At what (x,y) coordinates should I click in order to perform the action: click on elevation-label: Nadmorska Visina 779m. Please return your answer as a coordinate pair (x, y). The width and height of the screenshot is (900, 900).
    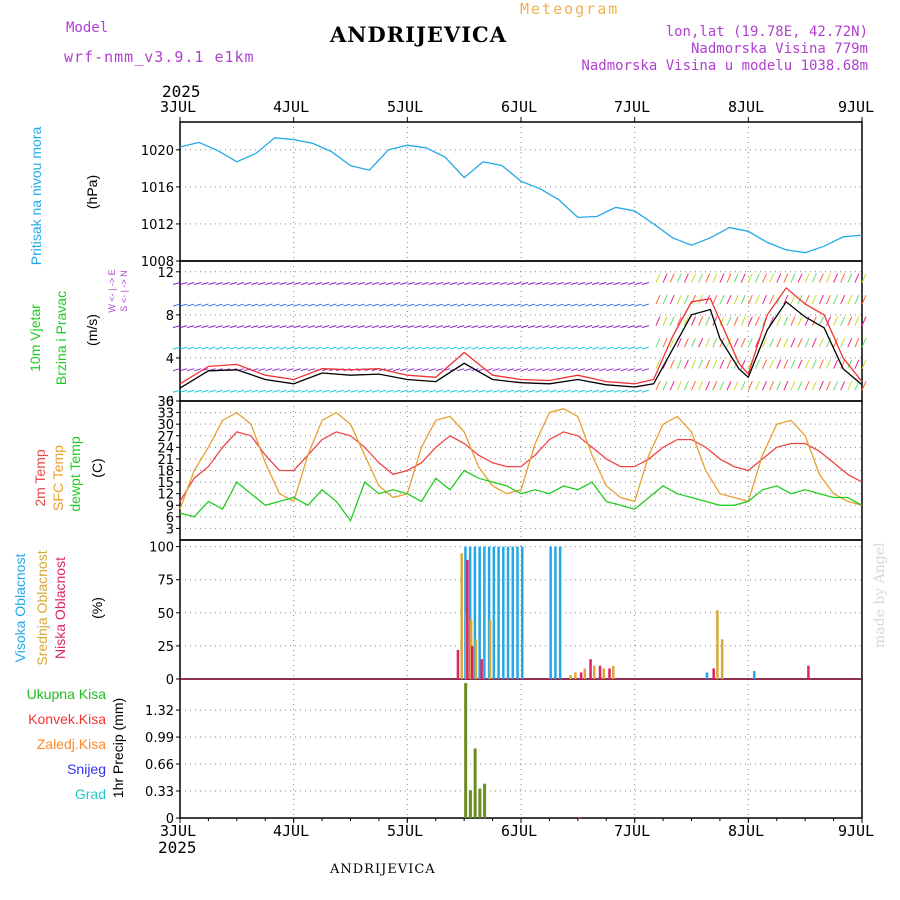
    Looking at the image, I should click on (779, 49).